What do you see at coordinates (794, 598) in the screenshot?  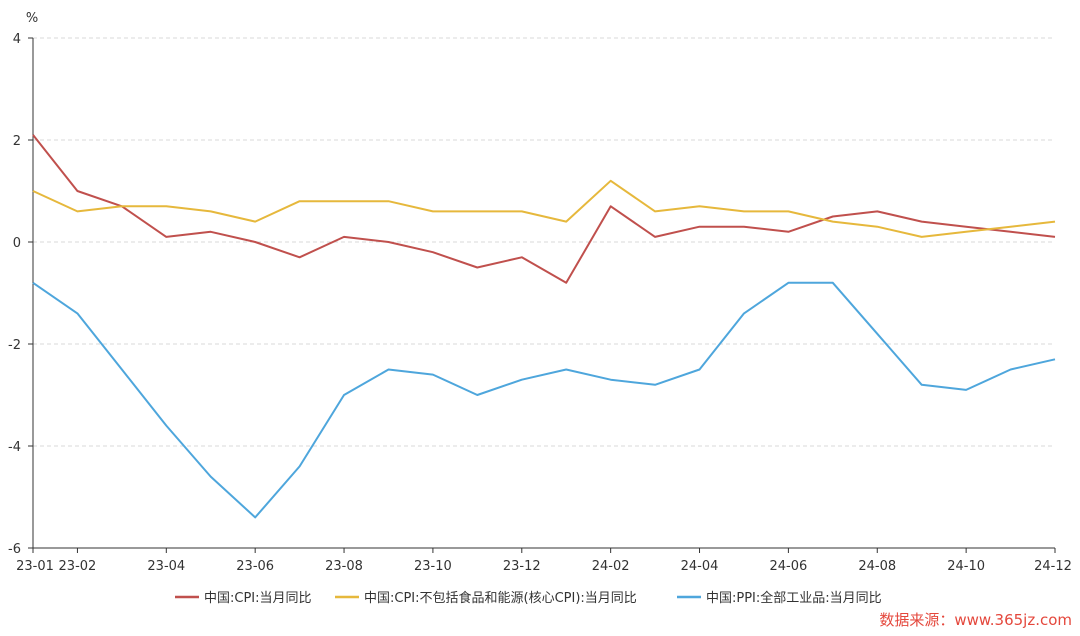 I see `legend-label: 中国:PPI:全部工业品:当月同比` at bounding box center [794, 598].